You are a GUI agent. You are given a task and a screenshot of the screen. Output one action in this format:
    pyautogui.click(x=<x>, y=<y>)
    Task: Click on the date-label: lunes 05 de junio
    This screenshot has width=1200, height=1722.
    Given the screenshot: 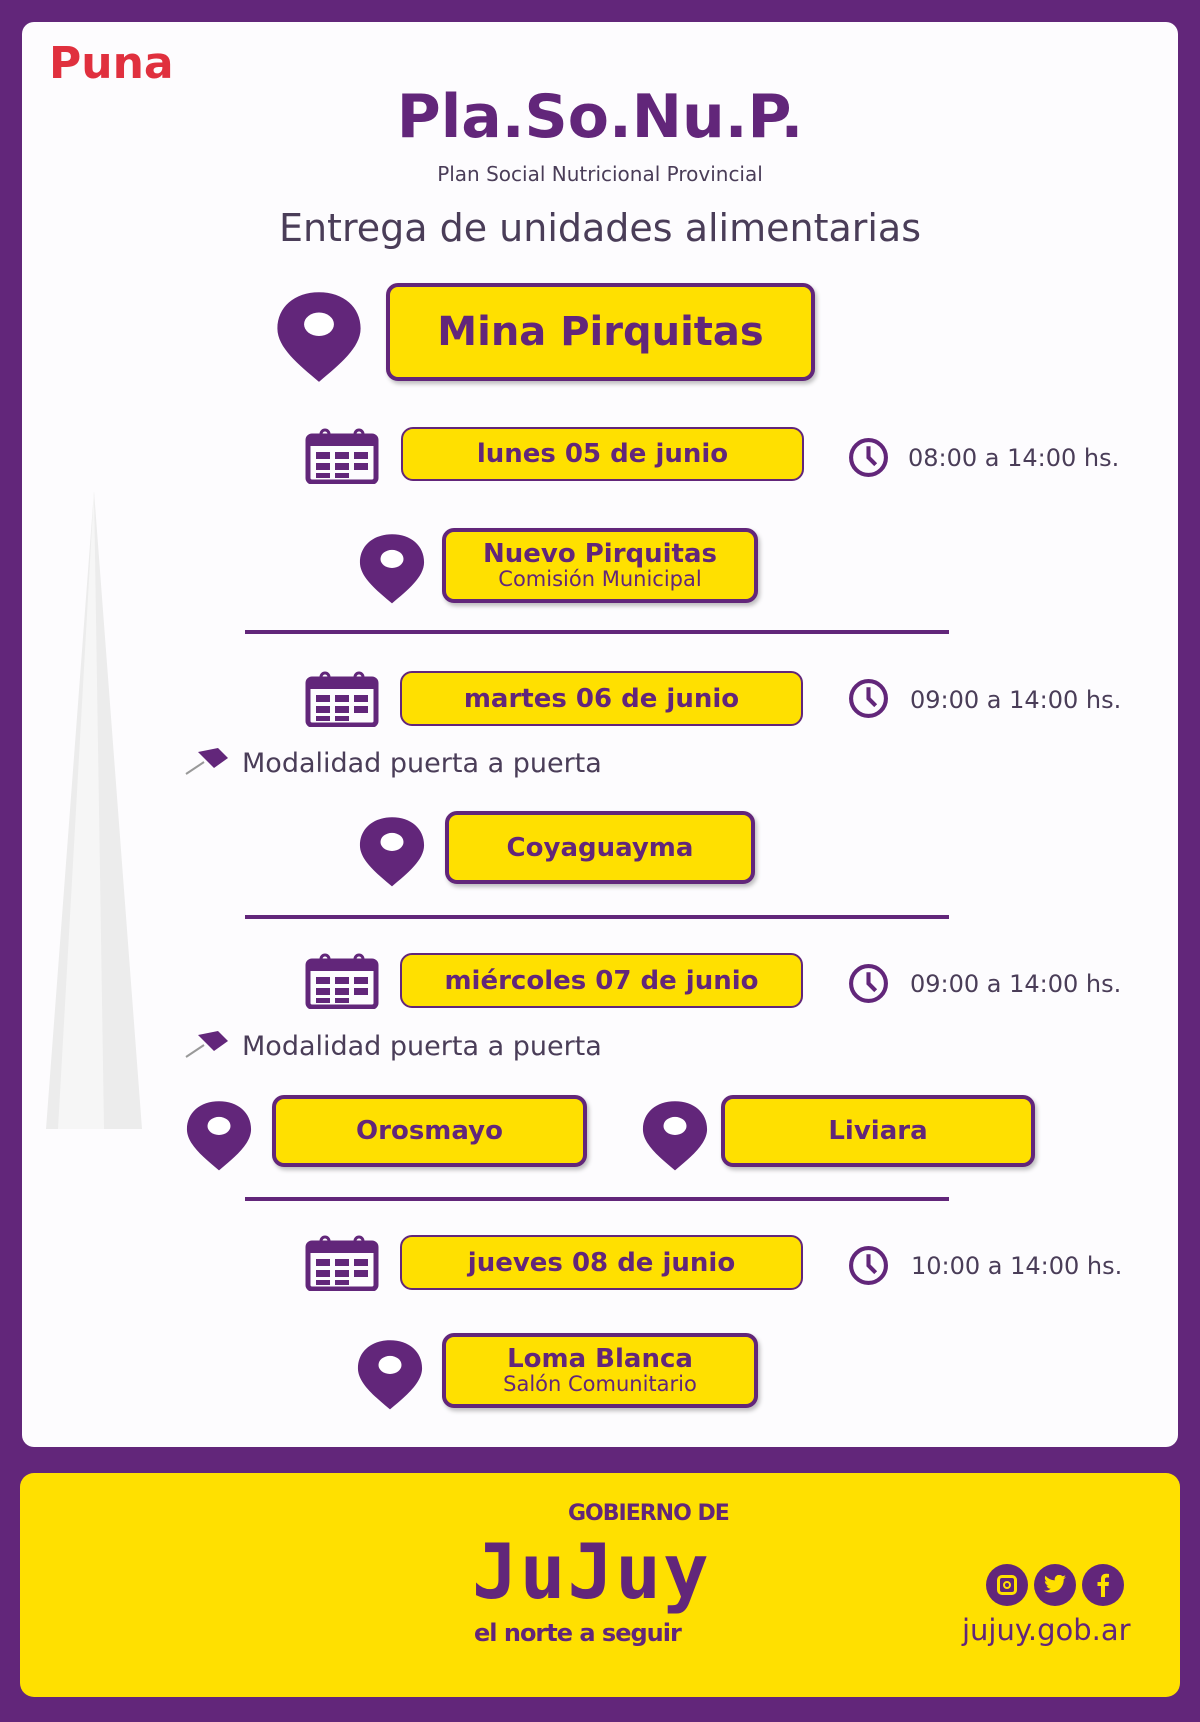 What is the action you would take?
    pyautogui.click(x=602, y=454)
    